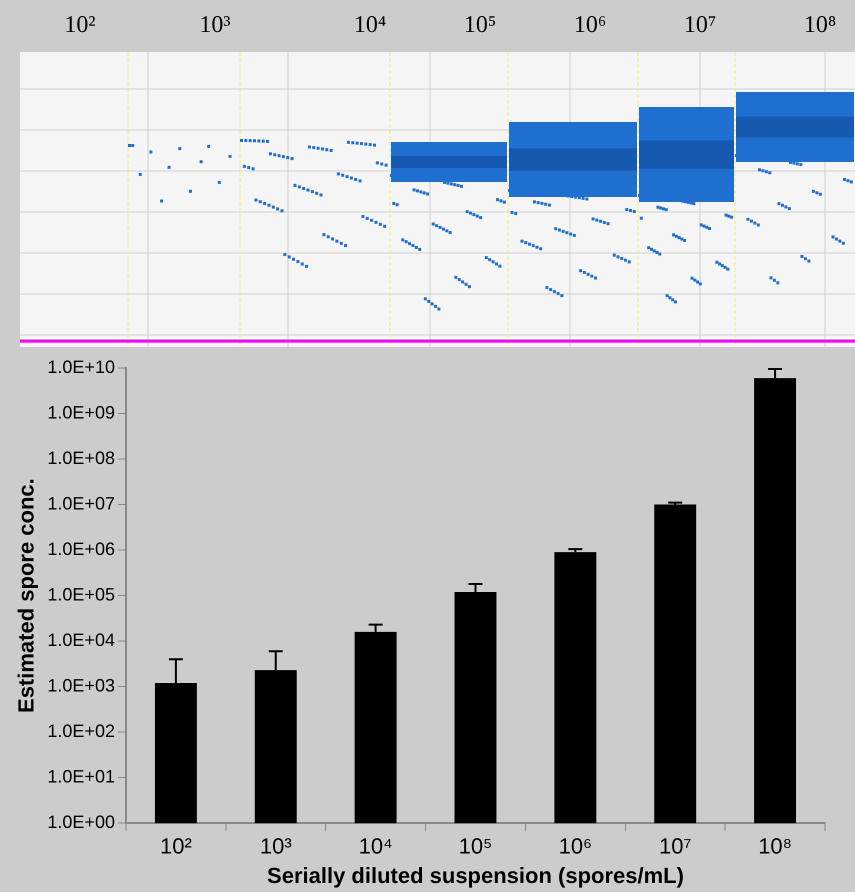 The width and height of the screenshot is (855, 892). What do you see at coordinates (80, 25) in the screenshot?
I see `text: 10²` at bounding box center [80, 25].